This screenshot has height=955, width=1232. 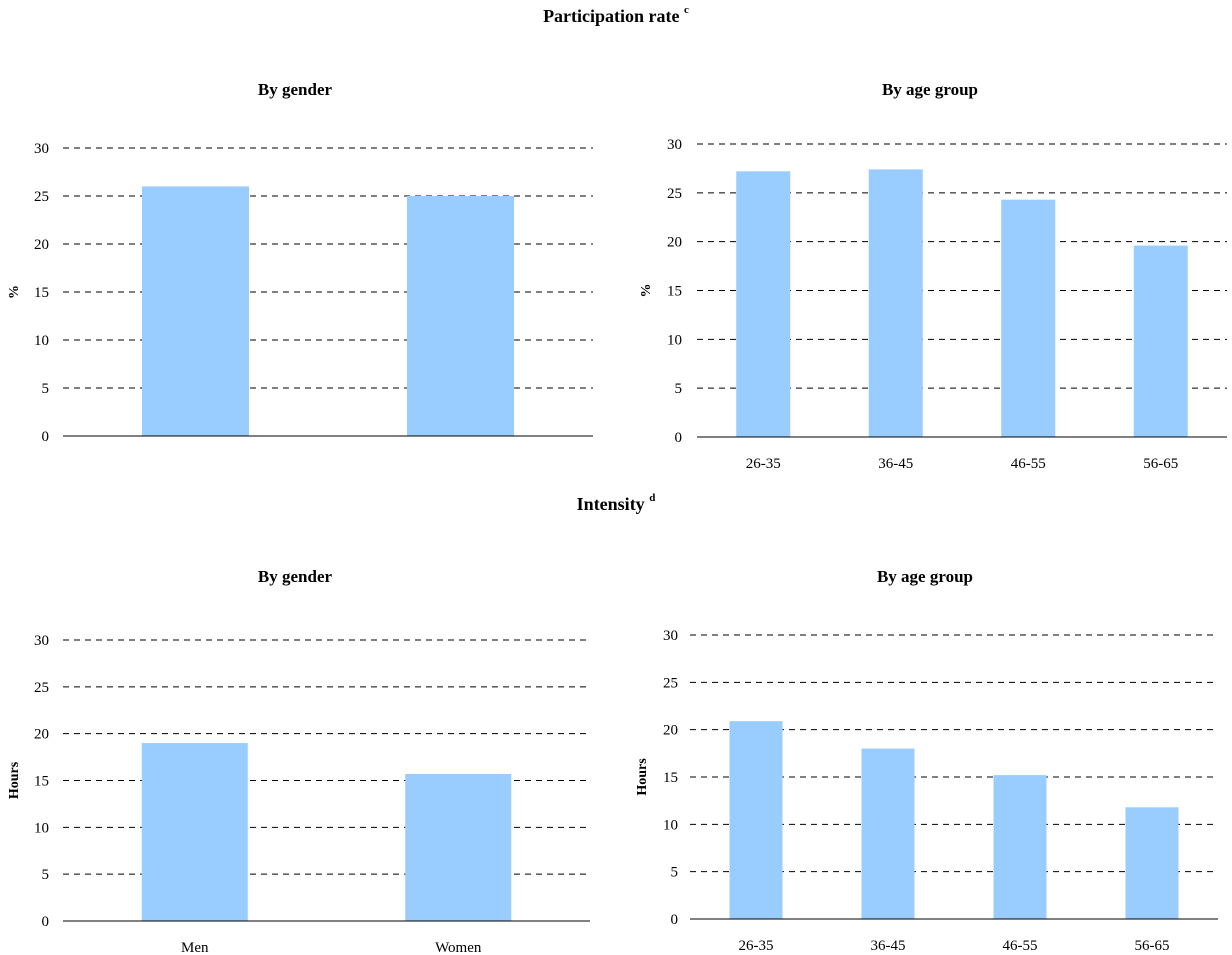 I want to click on section-title-intensity: Intensity d, so click(x=616, y=503).